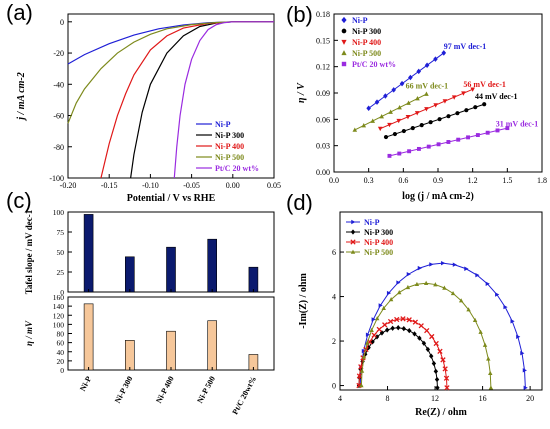  Describe the element at coordinates (323, 172) in the screenshot. I see `panel-b-y-tick-label: 0.00` at that location.